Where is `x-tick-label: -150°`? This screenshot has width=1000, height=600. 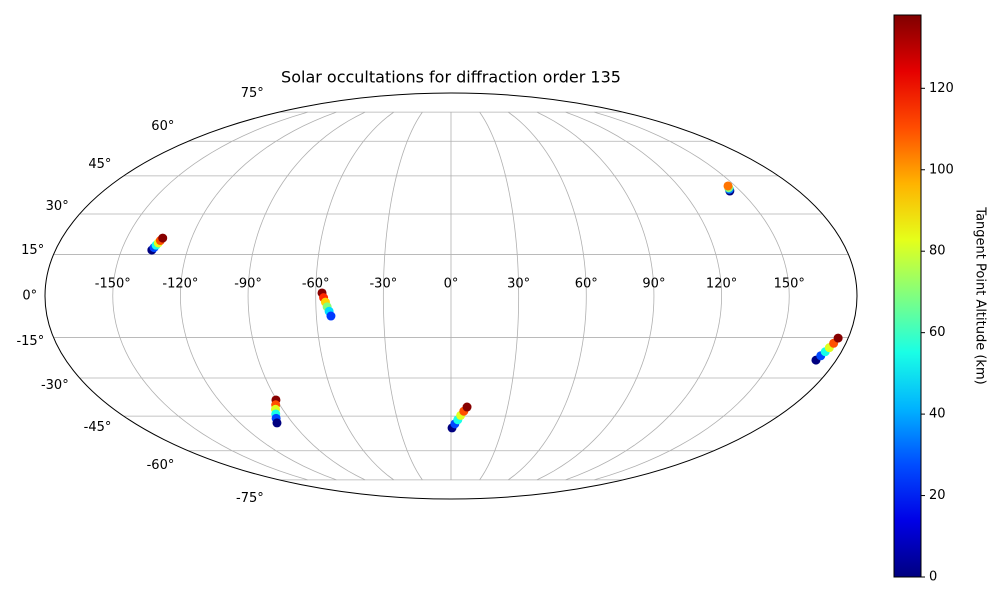 x-tick-label: -150° is located at coordinates (113, 284).